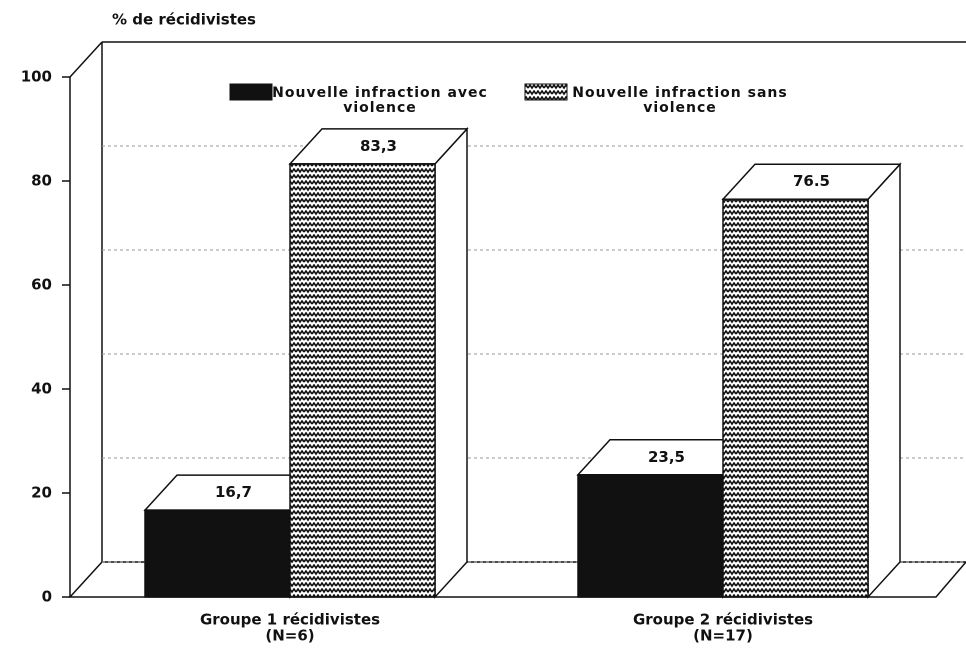  Describe the element at coordinates (380, 100) in the screenshot. I see `legend-label: Nouvelle infraction avec violence` at that location.